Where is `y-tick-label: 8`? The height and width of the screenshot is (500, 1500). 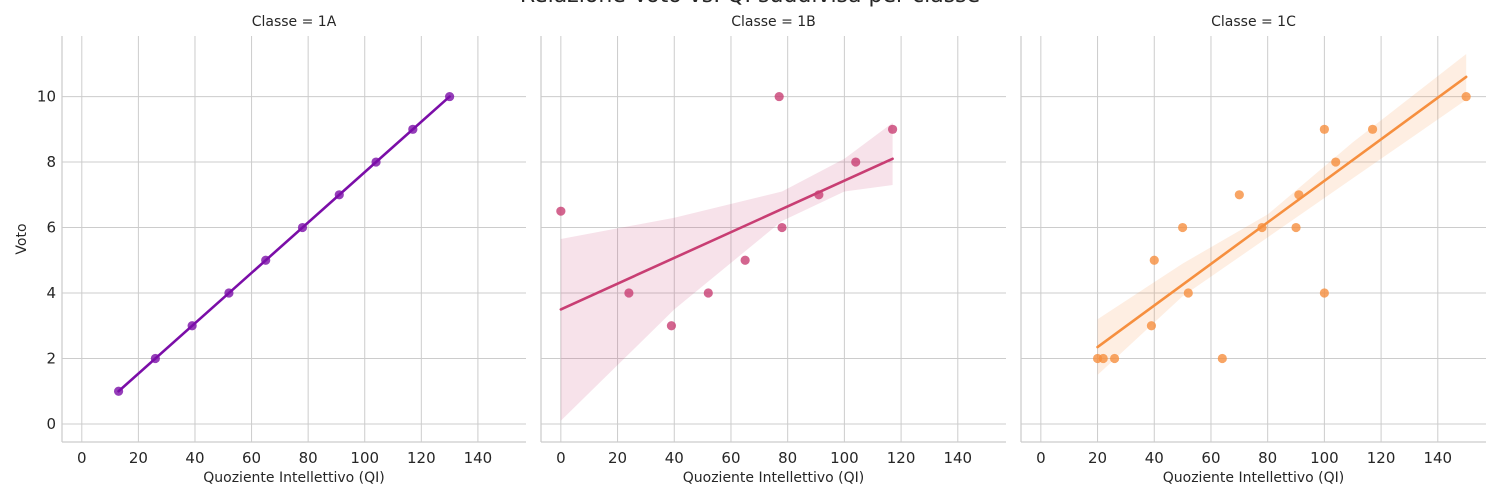
y-tick-label: 8 is located at coordinates (51, 162).